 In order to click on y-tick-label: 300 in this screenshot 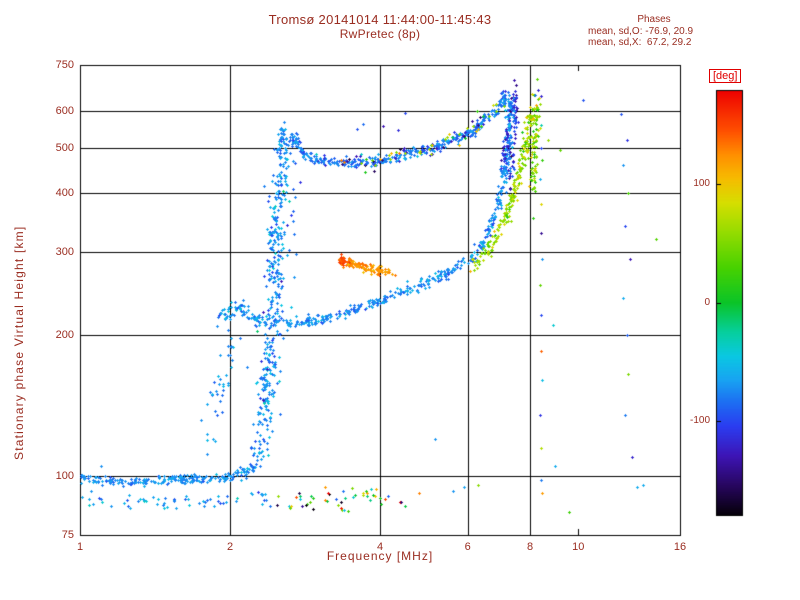, I will do `click(64, 252)`.